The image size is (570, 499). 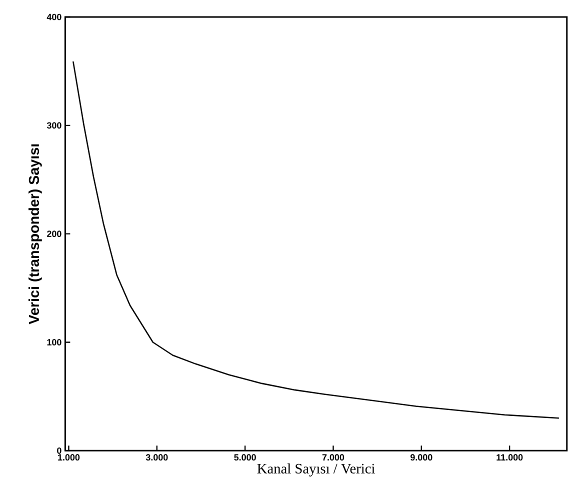 I want to click on y-tick-label: 200, so click(x=54, y=234).